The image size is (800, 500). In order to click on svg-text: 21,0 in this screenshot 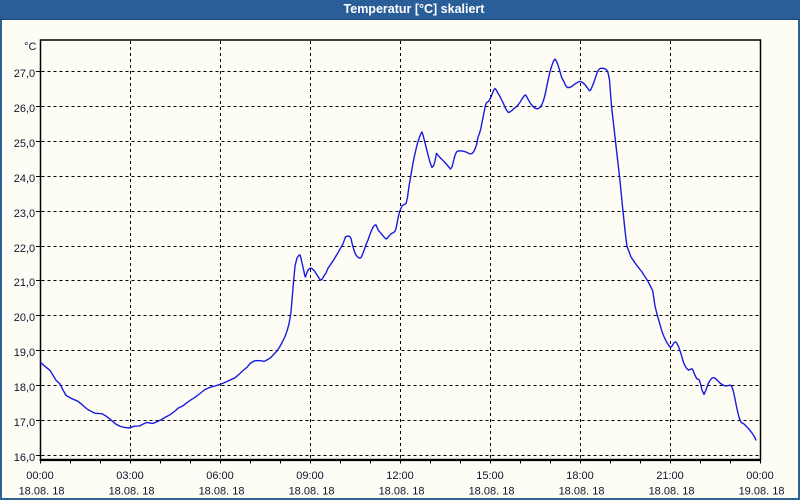, I will do `click(24, 283)`.